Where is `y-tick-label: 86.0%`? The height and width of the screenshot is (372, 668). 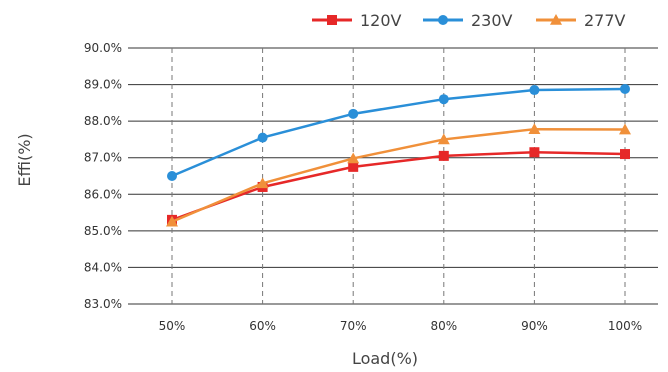 y-tick-label: 86.0% is located at coordinates (103, 194).